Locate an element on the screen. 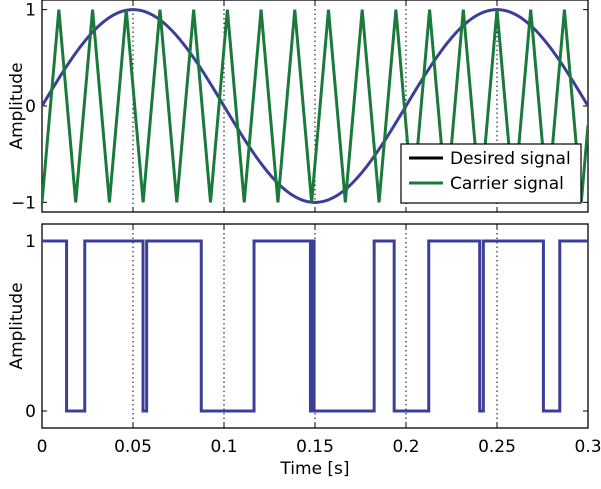 The height and width of the screenshot is (489, 601). x-tick-label: 0.3 is located at coordinates (587, 447).